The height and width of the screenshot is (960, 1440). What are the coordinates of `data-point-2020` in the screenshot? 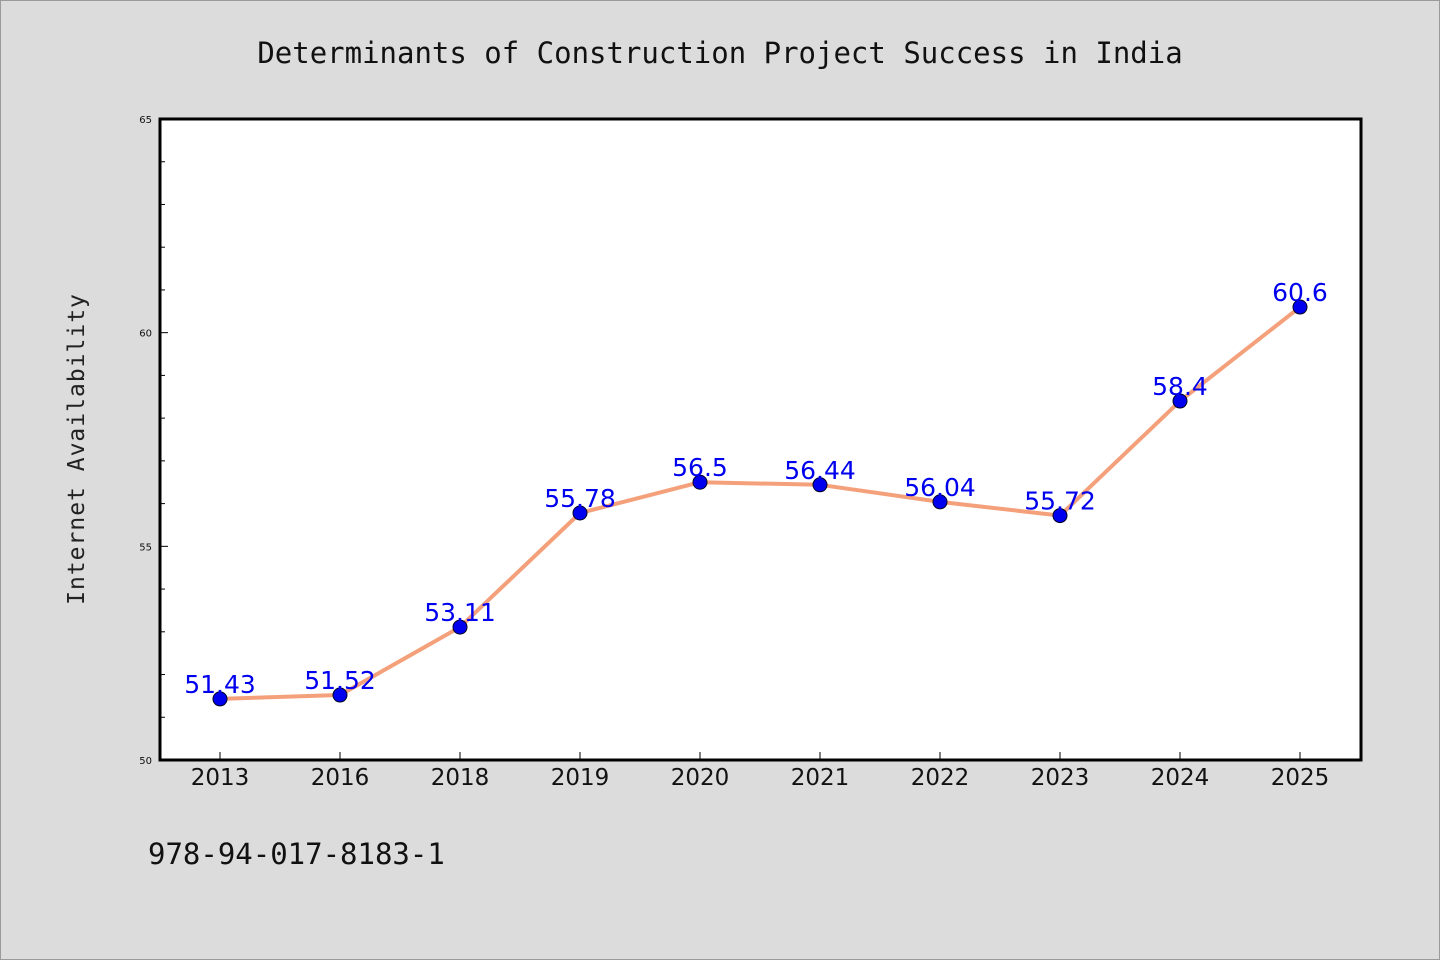 It's located at (700, 482).